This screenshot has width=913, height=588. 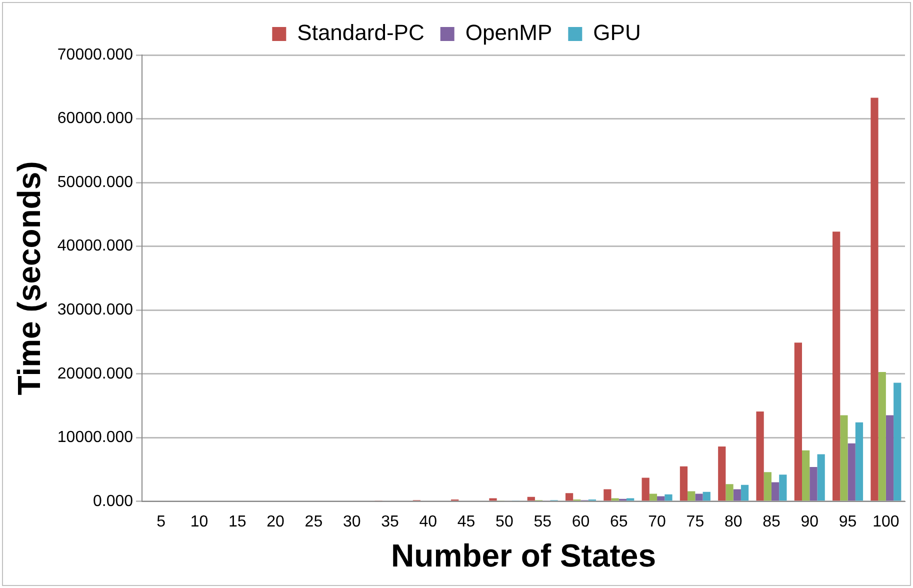 I want to click on x-tick-label: 15, so click(x=237, y=521).